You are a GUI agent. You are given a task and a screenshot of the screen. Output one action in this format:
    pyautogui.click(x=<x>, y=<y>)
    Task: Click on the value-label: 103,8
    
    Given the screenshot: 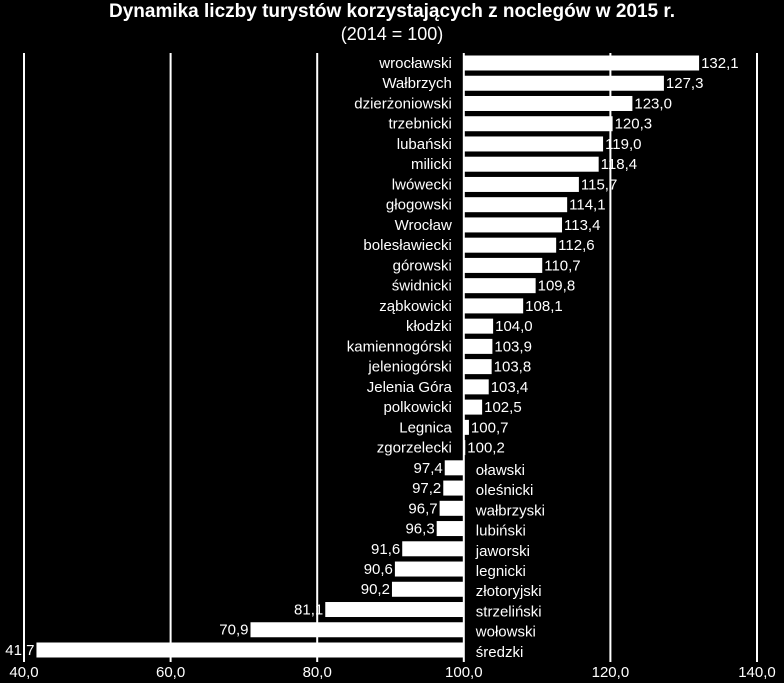 What is the action you would take?
    pyautogui.click(x=513, y=367)
    